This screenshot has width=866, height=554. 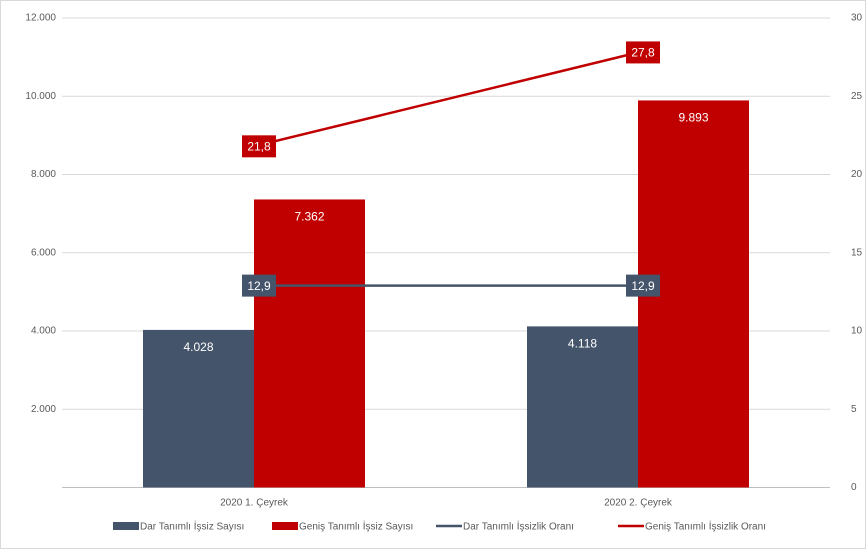 I want to click on data-label: 4.118, so click(x=582, y=344).